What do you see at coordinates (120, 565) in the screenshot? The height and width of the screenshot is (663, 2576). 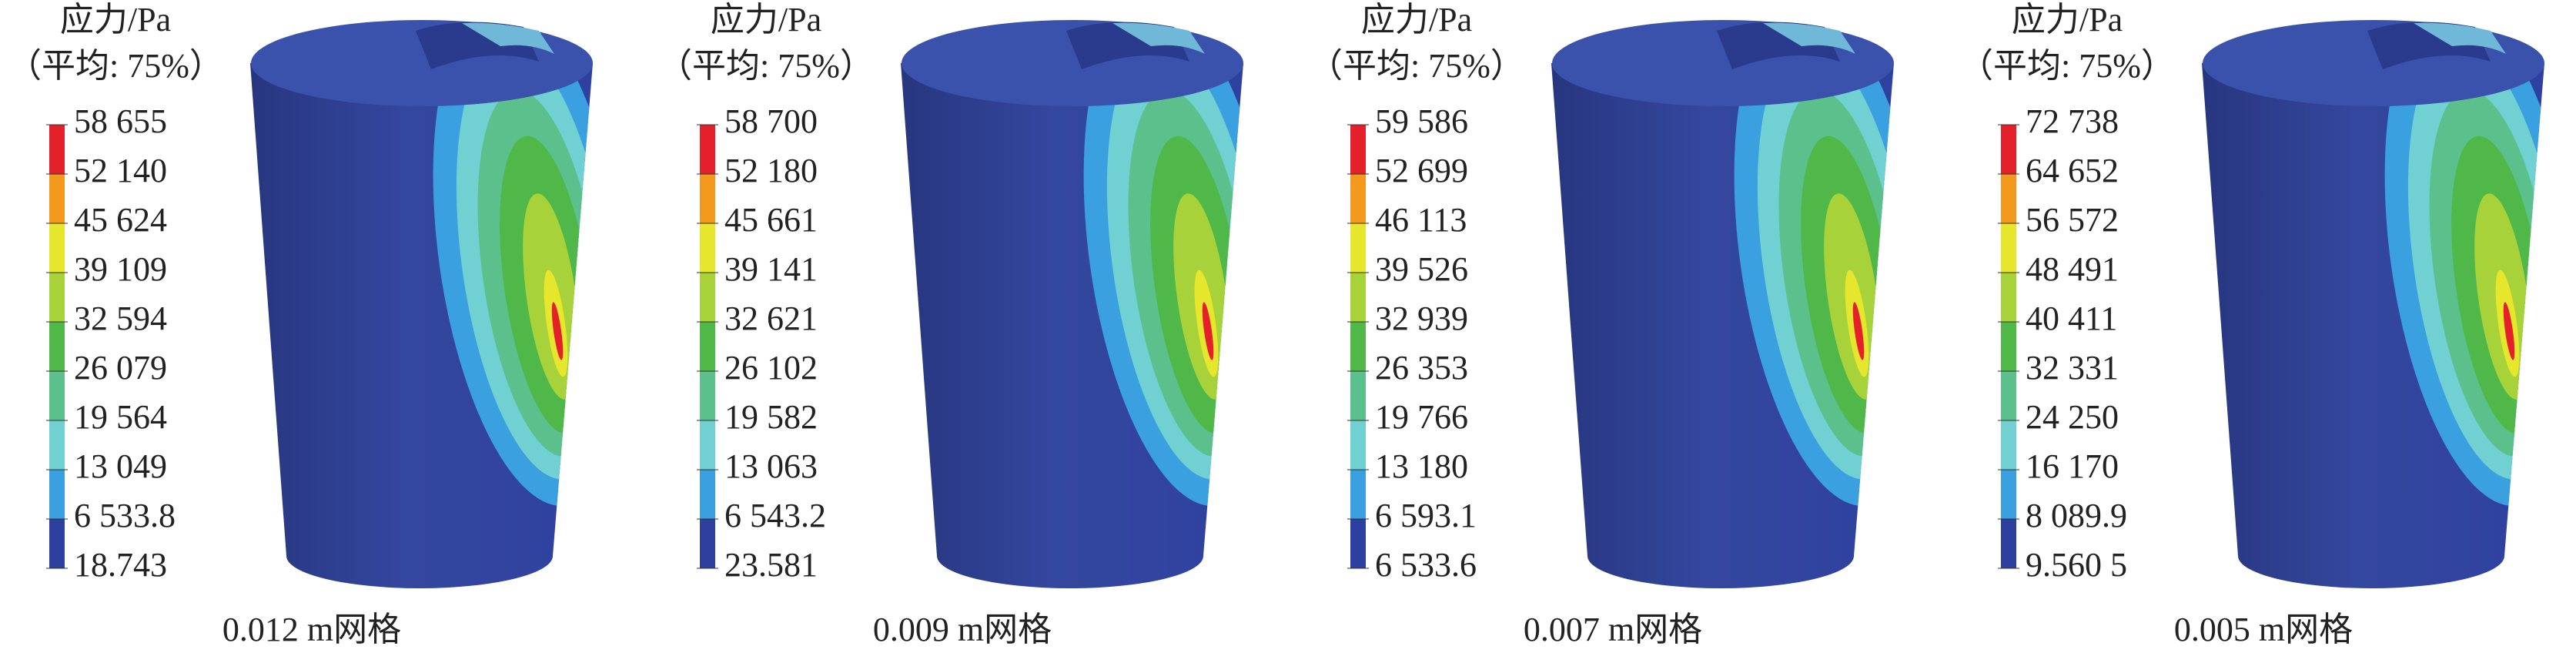 I see `colorbar-label: 18.743` at bounding box center [120, 565].